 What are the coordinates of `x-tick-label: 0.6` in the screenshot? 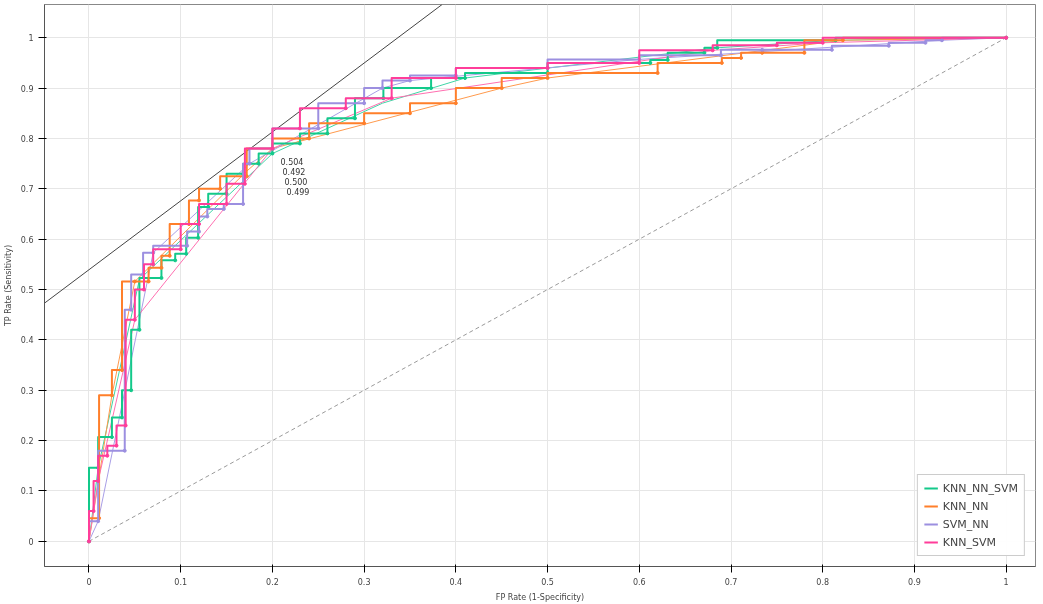 It's located at (639, 582).